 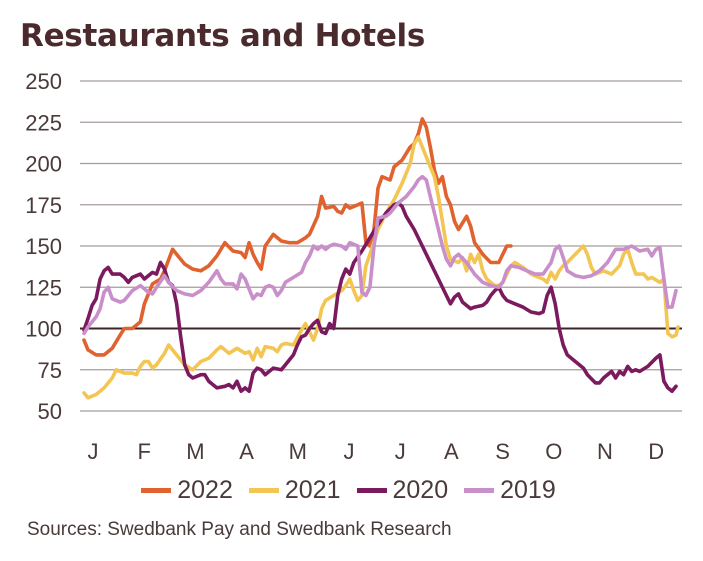 I want to click on y-tick-label: 125, so click(x=43, y=287).